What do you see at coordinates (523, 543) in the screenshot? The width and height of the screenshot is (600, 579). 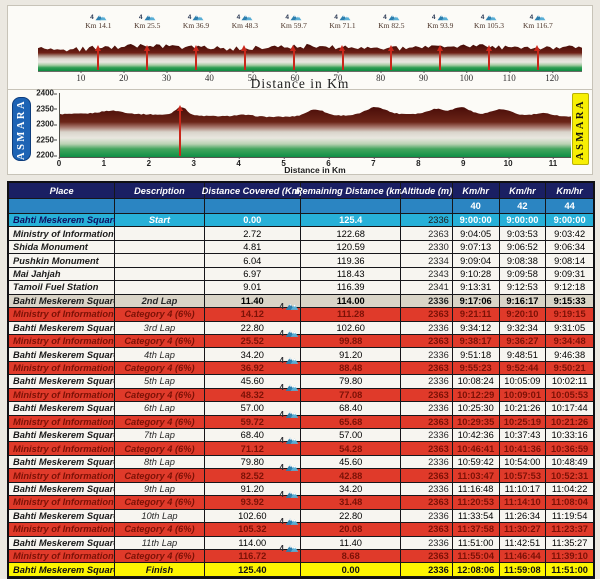 I see `cell-time-42: 11:42:51` at bounding box center [523, 543].